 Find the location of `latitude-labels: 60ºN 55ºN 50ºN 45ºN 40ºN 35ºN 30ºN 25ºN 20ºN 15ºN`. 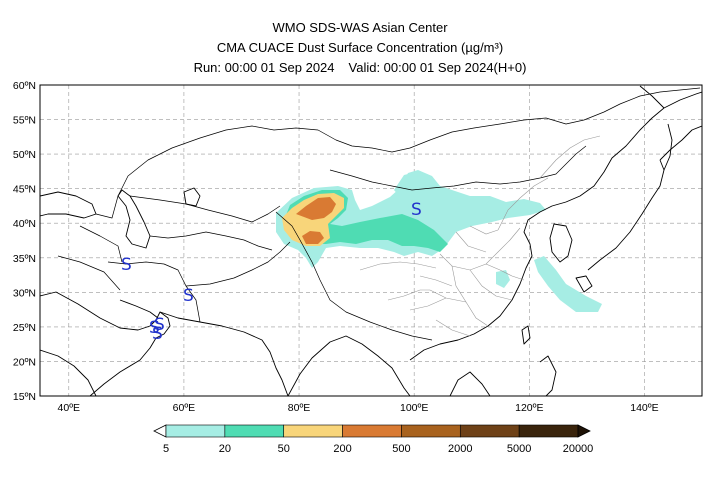

latitude-labels: 60ºN 55ºN 50ºN 45ºN 40ºN 35ºN 30ºN 25ºN 20ºN 15ºN is located at coordinates (24, 241).